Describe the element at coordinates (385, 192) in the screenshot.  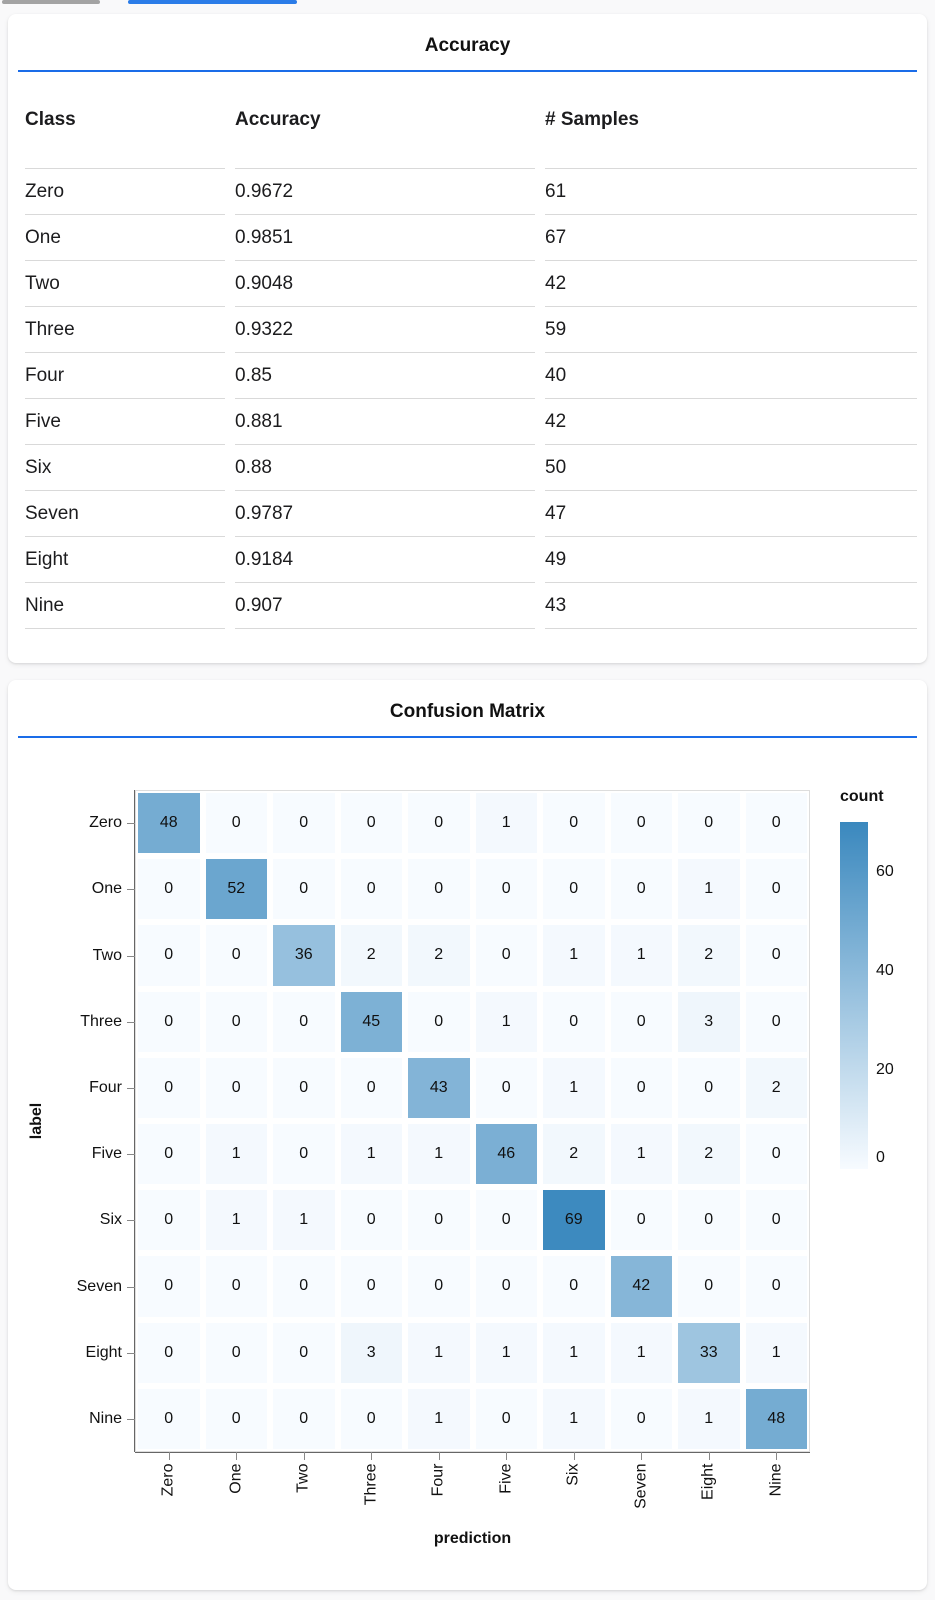
I see `cell-accuracy: 0.9672` at that location.